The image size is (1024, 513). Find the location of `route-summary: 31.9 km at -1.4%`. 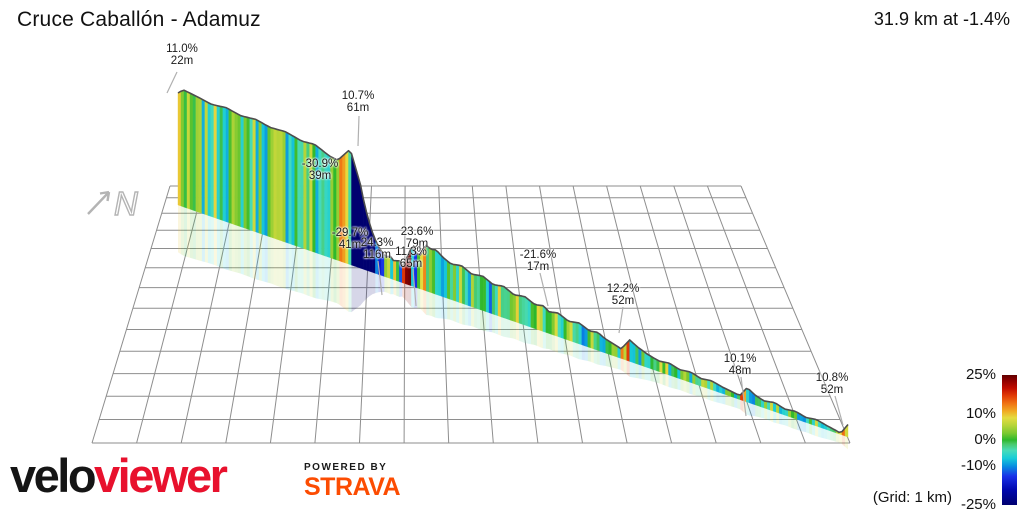

route-summary: 31.9 km at -1.4% is located at coordinates (941, 19).